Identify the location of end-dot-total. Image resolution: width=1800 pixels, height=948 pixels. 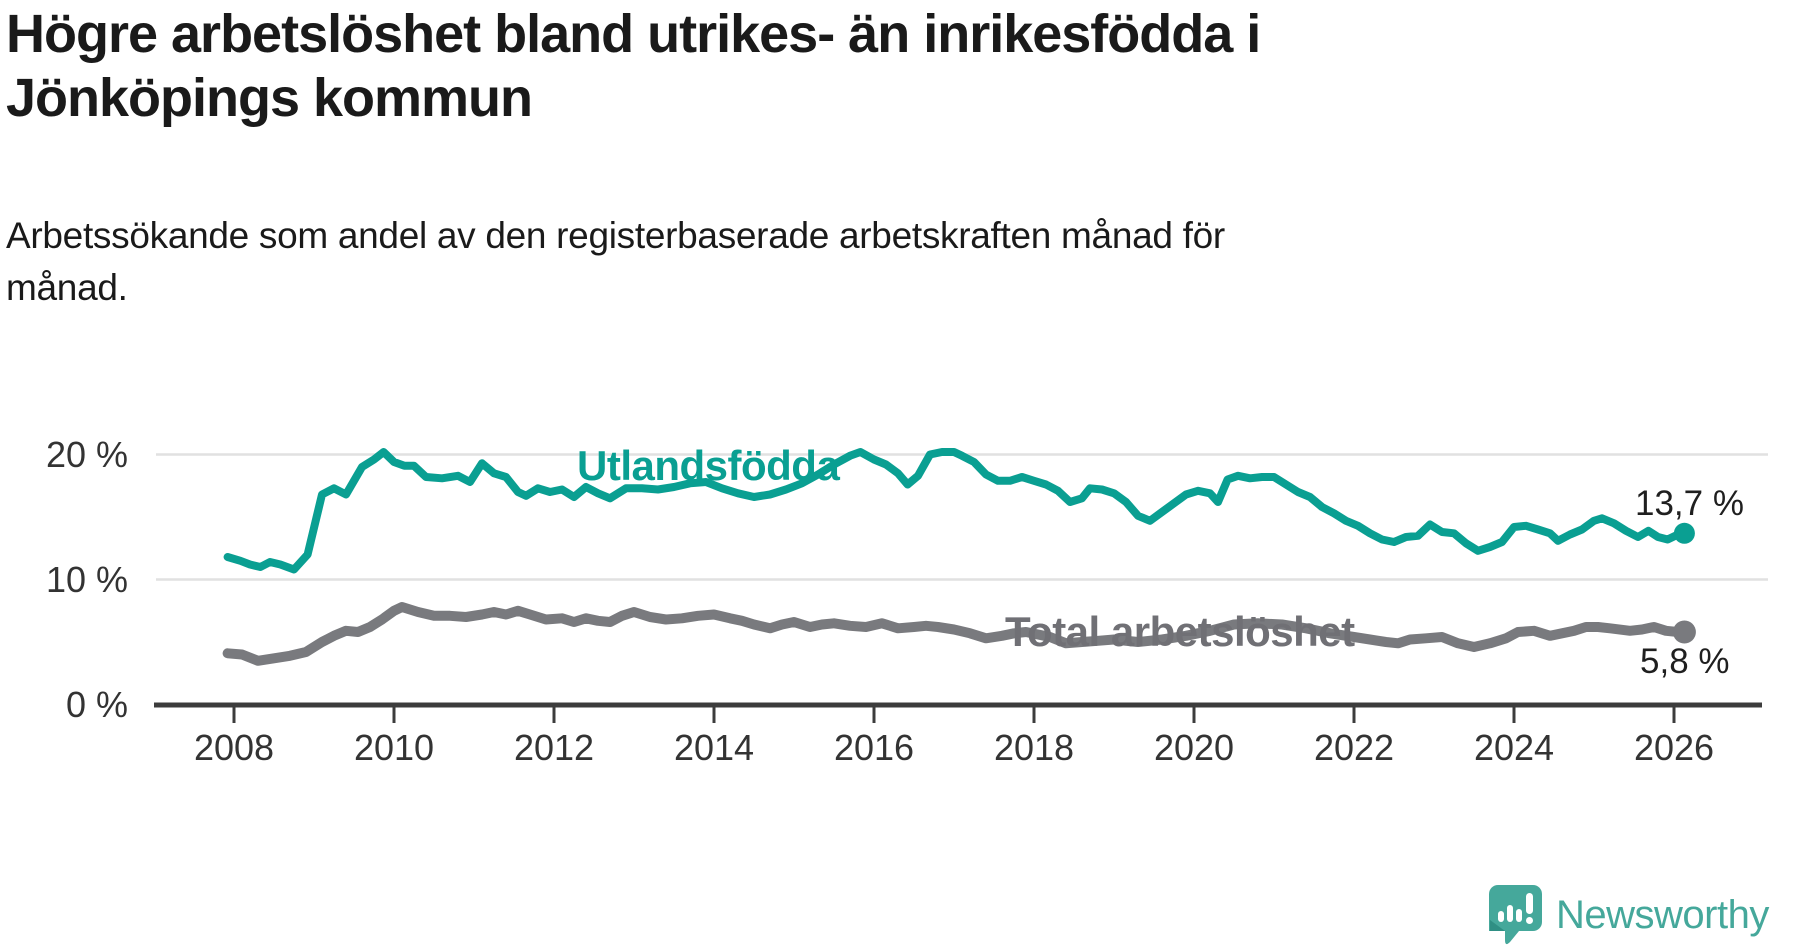
(1684, 632).